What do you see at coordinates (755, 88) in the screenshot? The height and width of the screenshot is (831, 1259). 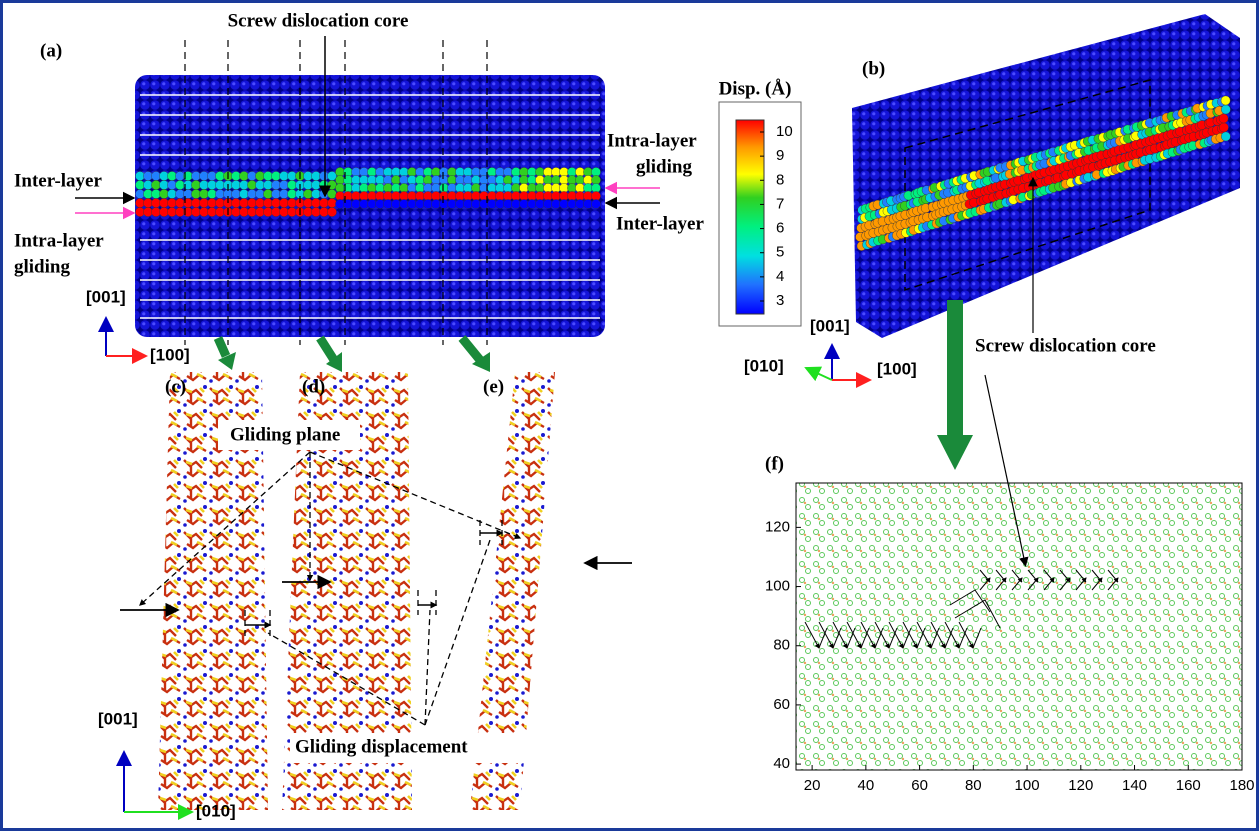 I see `colorbar-title: Disp. (Å)` at bounding box center [755, 88].